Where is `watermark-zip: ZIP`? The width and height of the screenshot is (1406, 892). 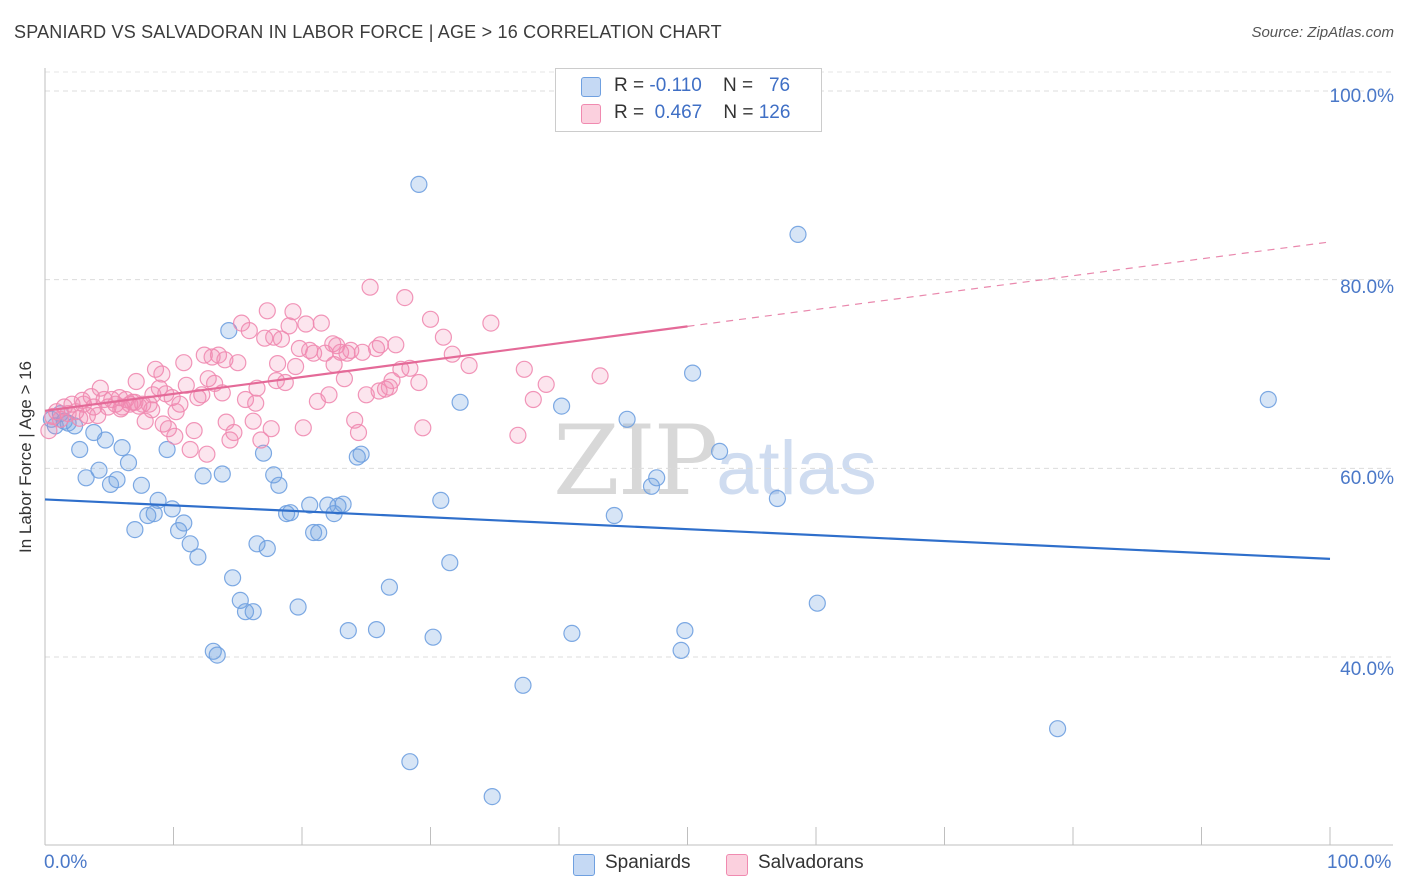
watermark-zip: ZIP is located at coordinates (635, 461).